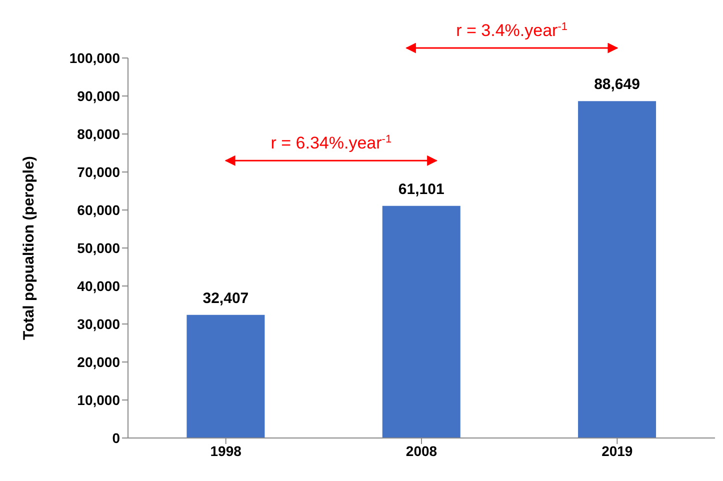 The height and width of the screenshot is (481, 723). What do you see at coordinates (422, 450) in the screenshot?
I see `x-tick-label: 2008` at bounding box center [422, 450].